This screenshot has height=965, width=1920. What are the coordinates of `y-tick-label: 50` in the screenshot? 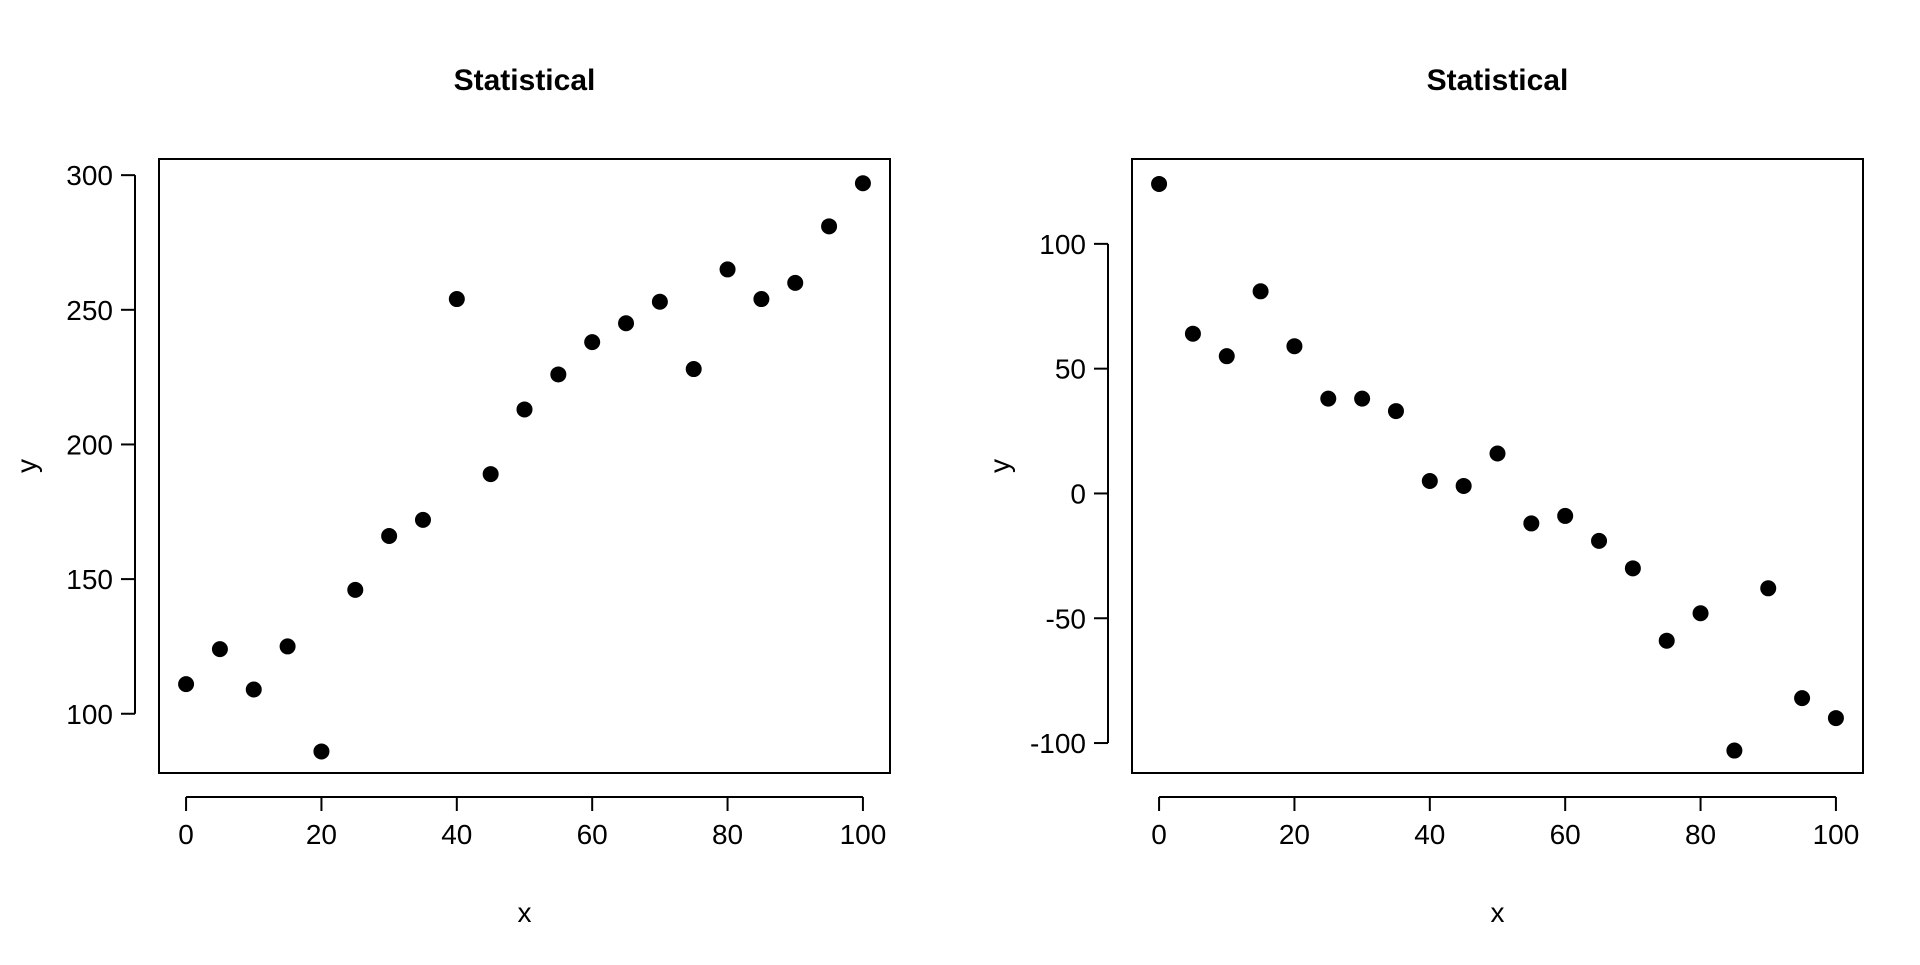 It's located at (1070, 369).